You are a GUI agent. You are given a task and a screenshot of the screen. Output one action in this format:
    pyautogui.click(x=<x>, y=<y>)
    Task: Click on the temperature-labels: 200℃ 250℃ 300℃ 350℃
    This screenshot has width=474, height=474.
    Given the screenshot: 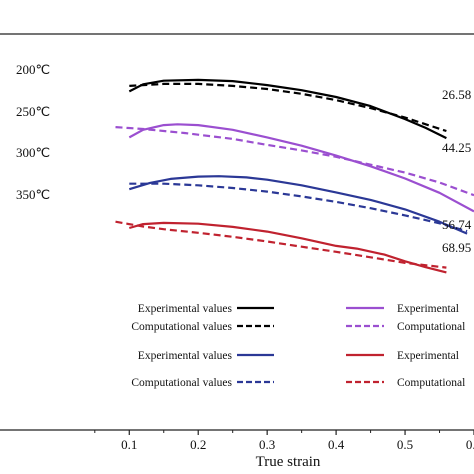 What is the action you would take?
    pyautogui.click(x=33, y=132)
    